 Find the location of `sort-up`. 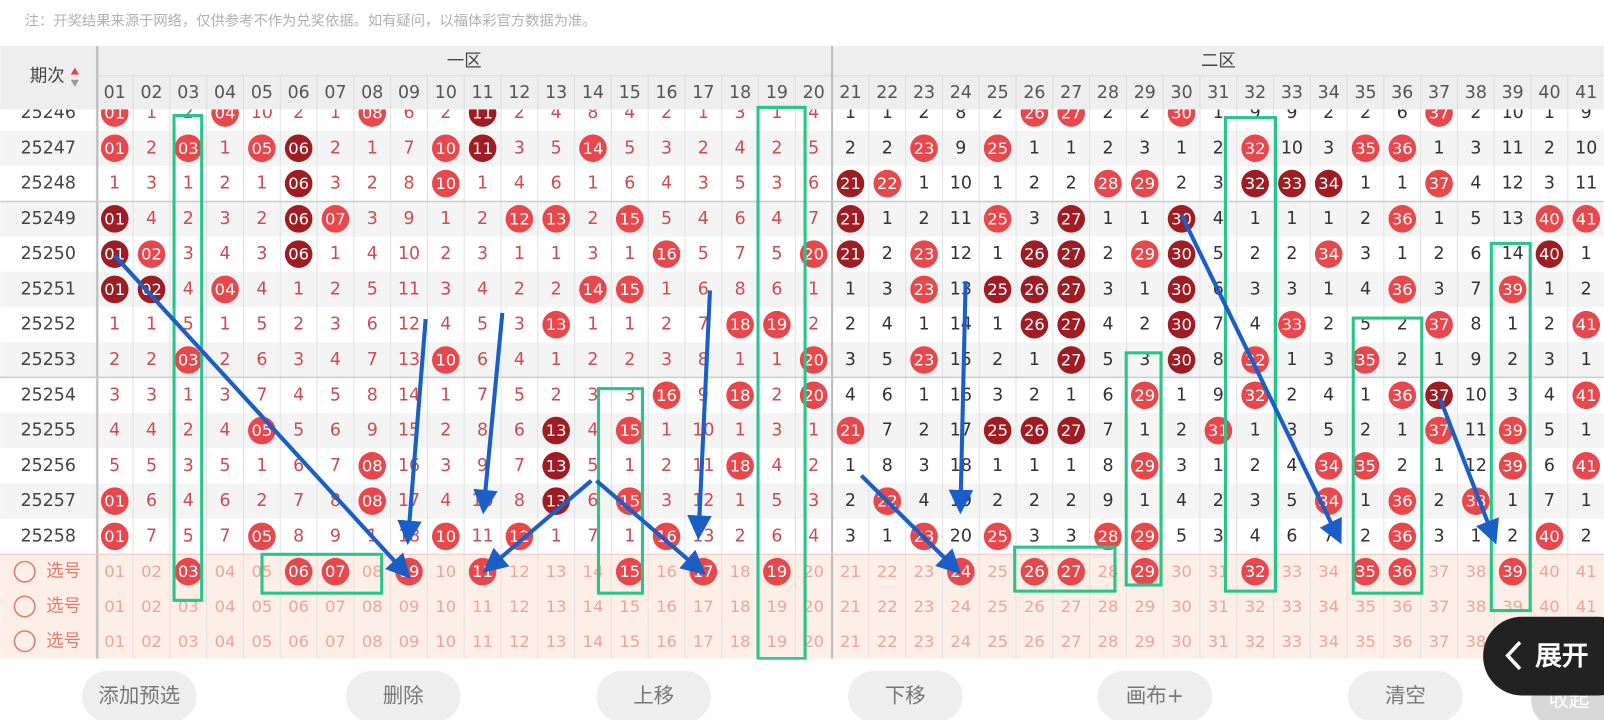

sort-up is located at coordinates (74, 71).